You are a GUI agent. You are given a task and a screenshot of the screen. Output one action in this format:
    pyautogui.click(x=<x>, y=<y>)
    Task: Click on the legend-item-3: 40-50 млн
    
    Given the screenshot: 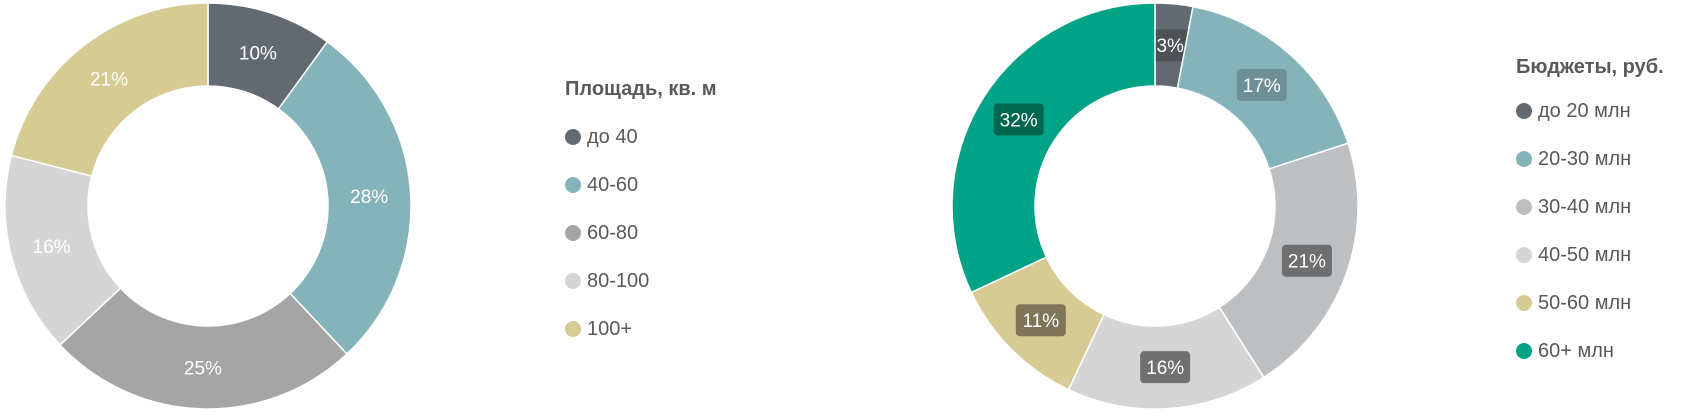 What is the action you would take?
    pyautogui.click(x=1590, y=255)
    